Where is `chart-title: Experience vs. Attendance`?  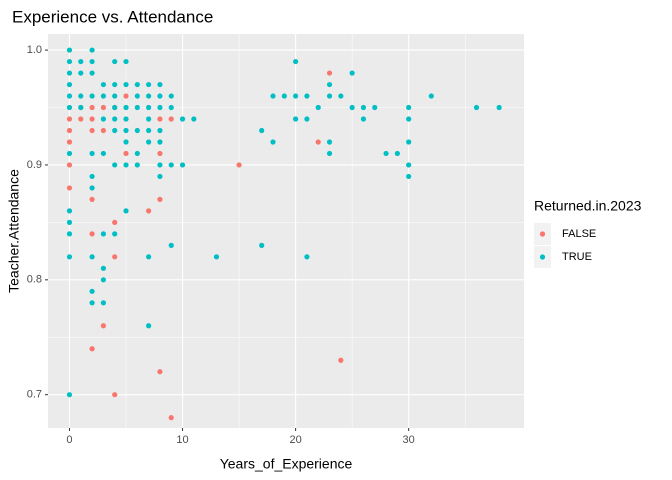
chart-title: Experience vs. Attendance is located at coordinates (112, 16).